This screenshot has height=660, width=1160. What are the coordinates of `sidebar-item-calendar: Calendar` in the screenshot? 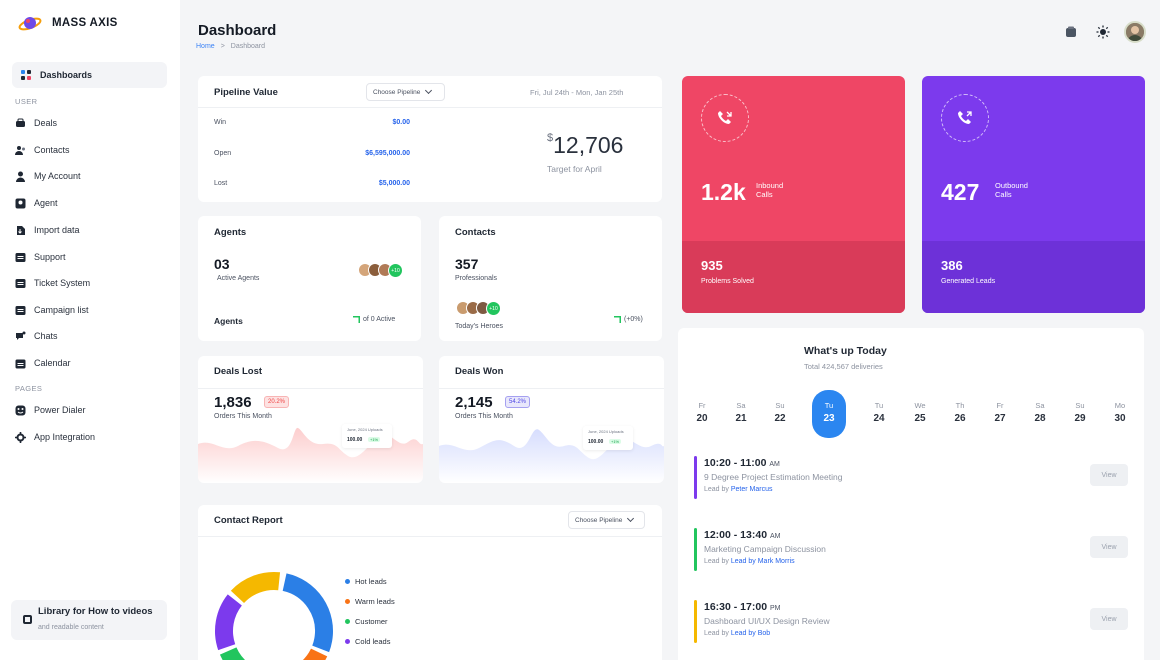 It's located at (43, 363).